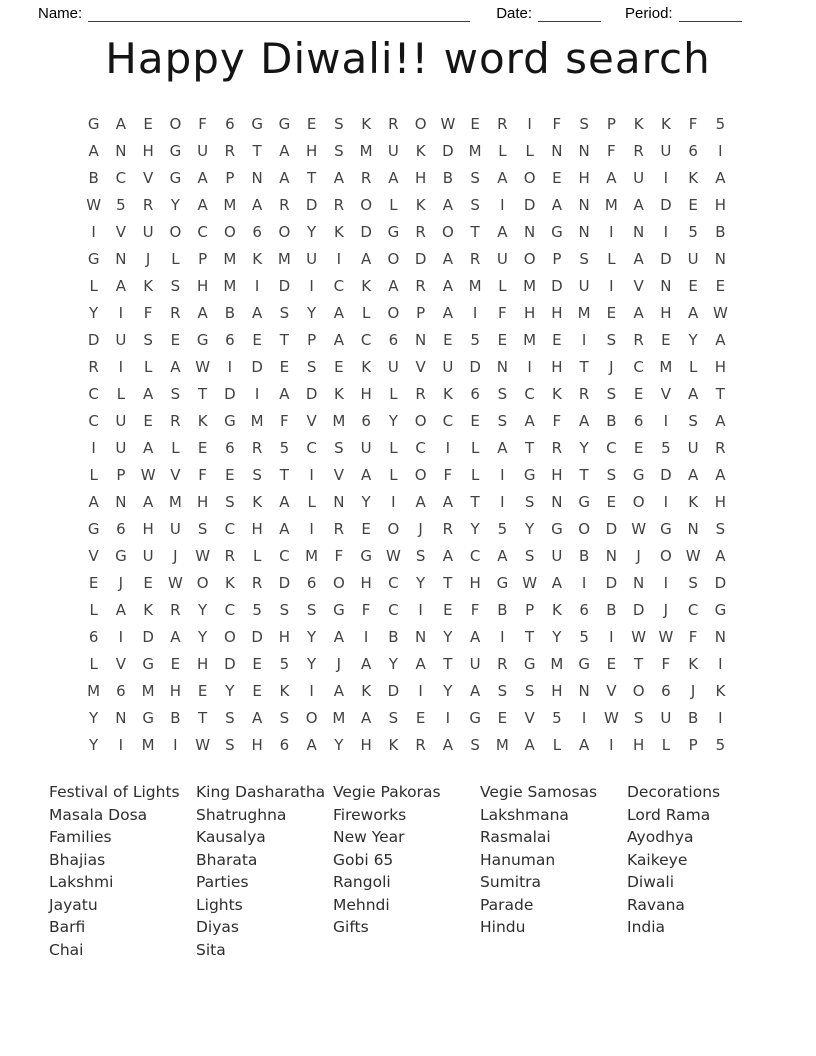  What do you see at coordinates (720, 745) in the screenshot?
I see `grid-cell: 5` at bounding box center [720, 745].